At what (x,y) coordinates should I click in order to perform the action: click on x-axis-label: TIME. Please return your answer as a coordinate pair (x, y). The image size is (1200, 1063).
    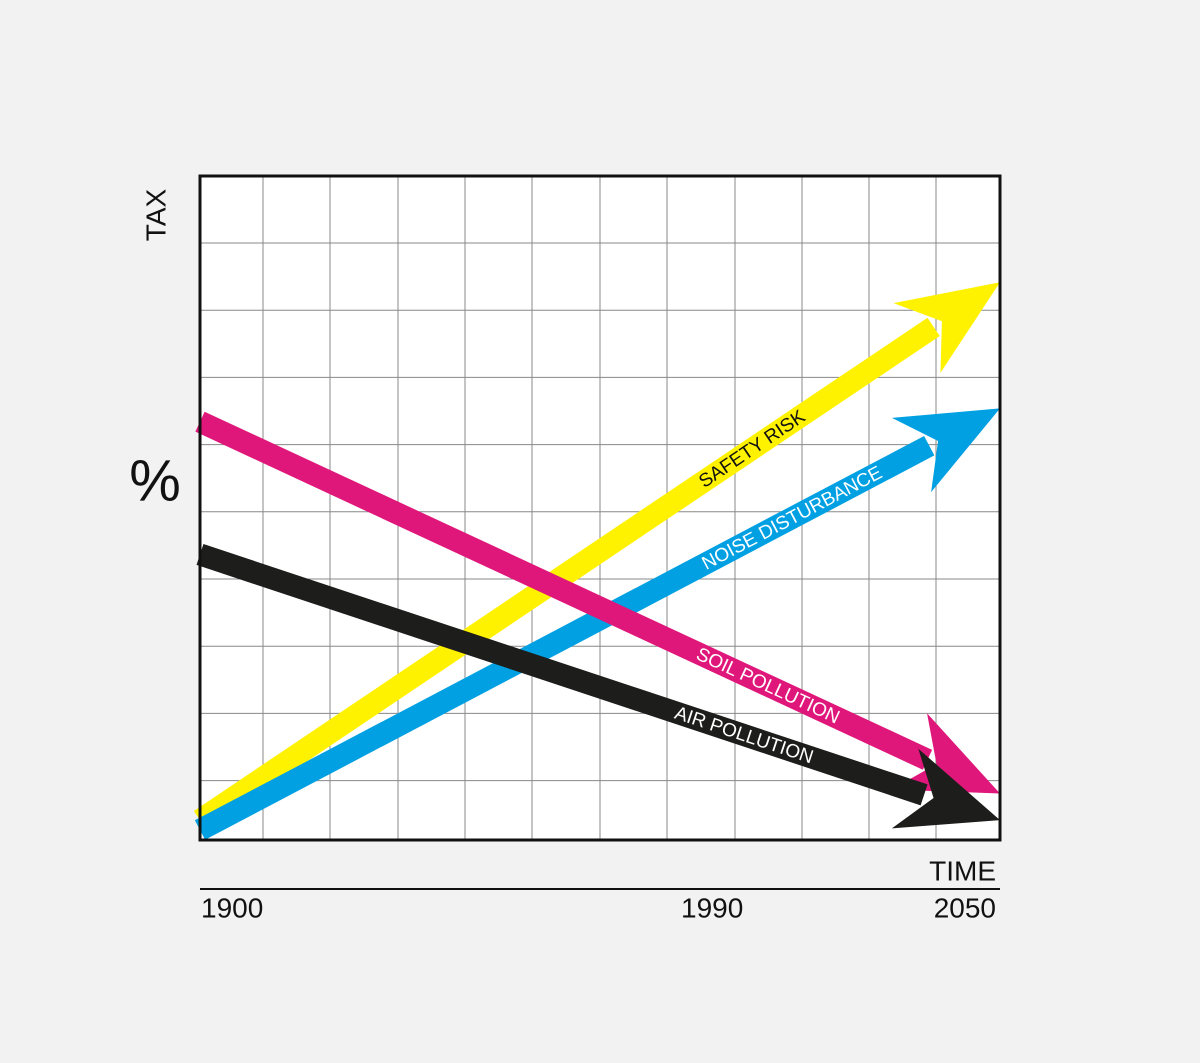
    Looking at the image, I should click on (962, 870).